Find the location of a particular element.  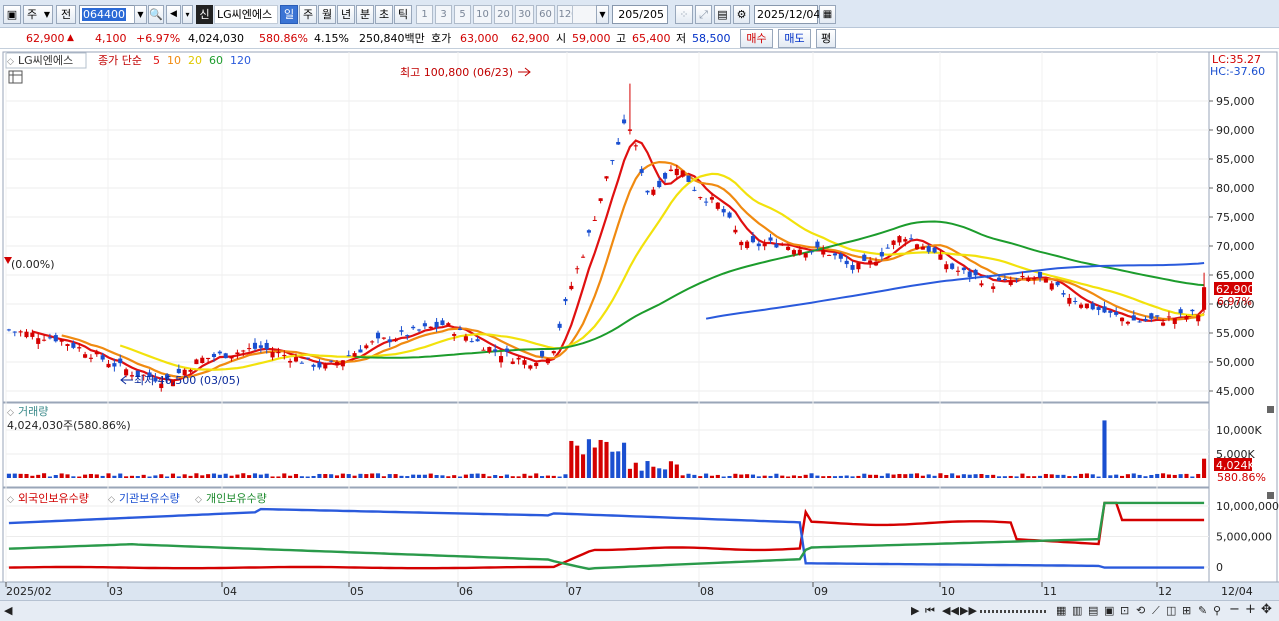

magnifier-icon: ⚲ is located at coordinates (1217, 610).